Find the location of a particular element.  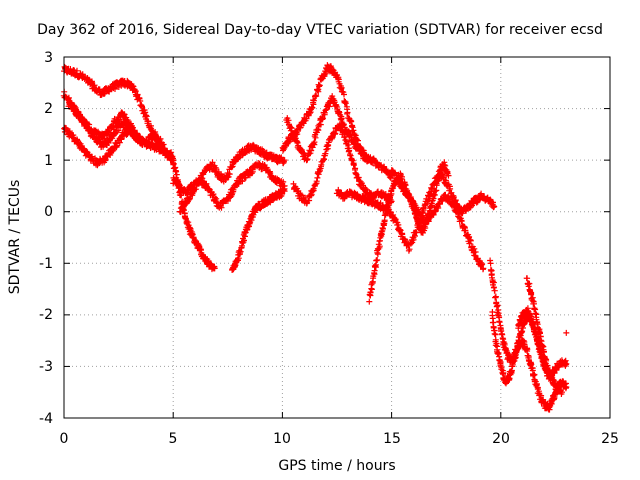

x-tick-label: 10 is located at coordinates (282, 439).